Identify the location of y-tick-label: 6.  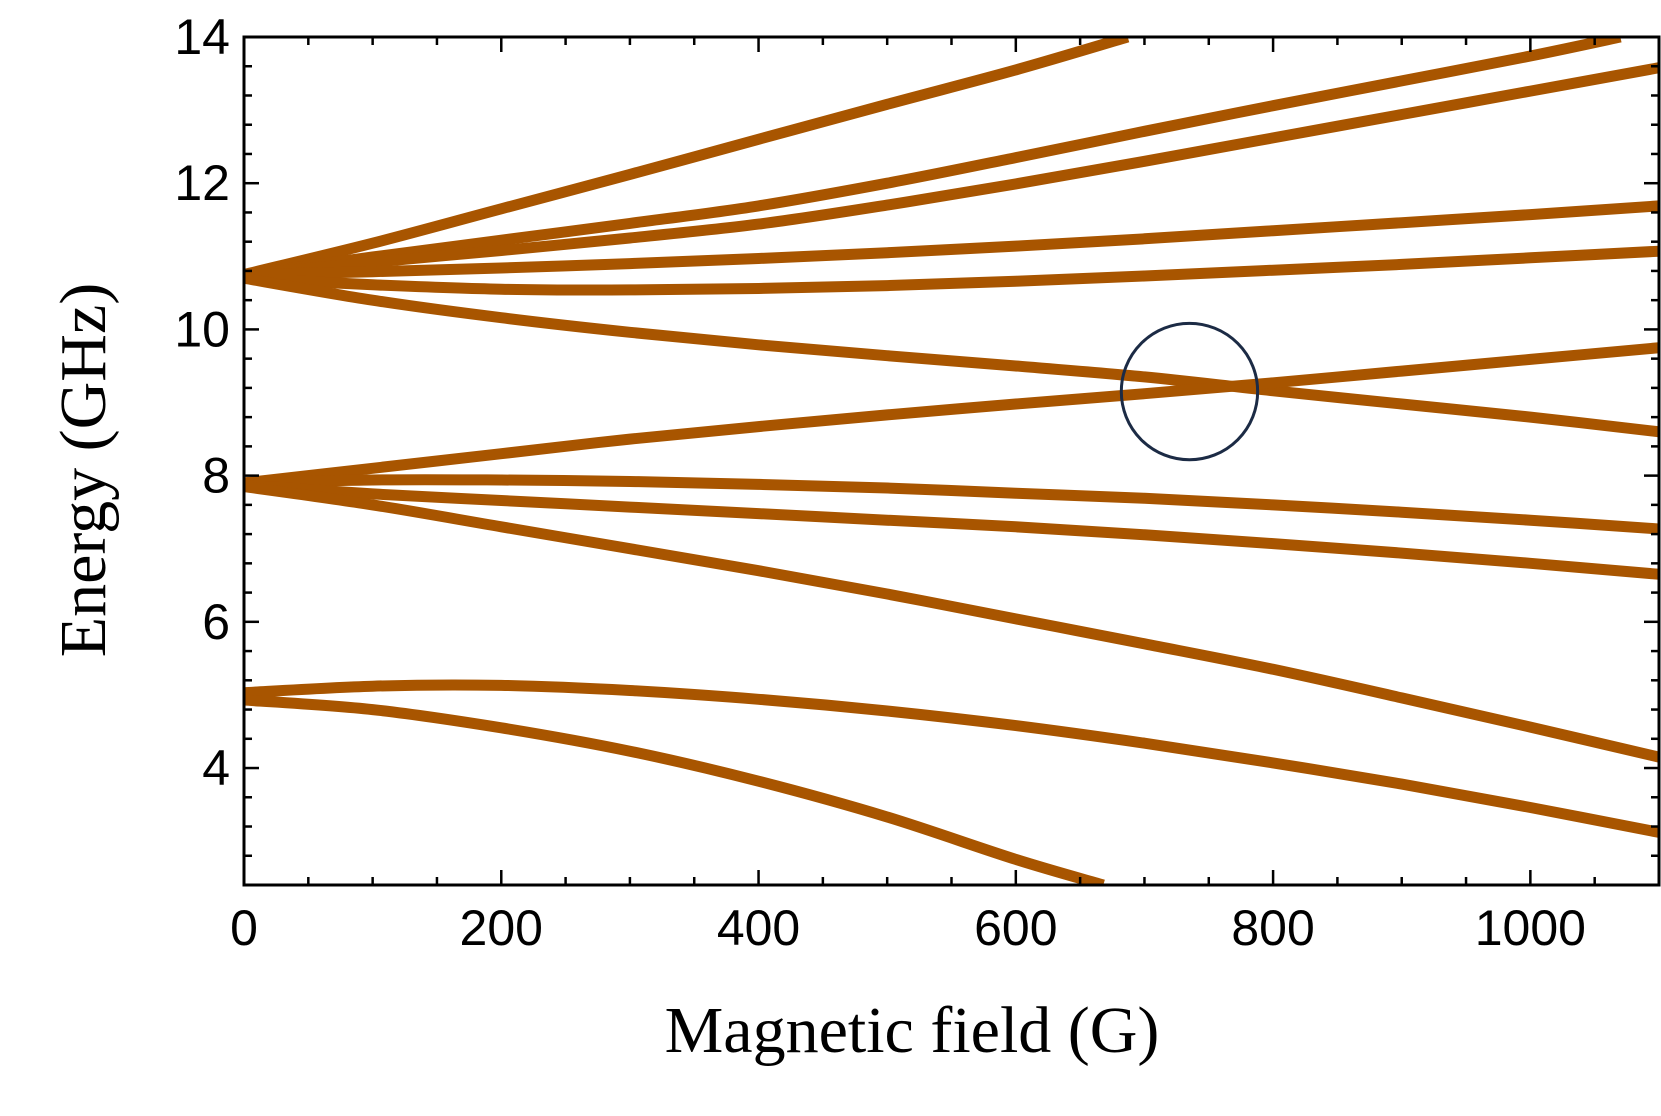
(216, 622).